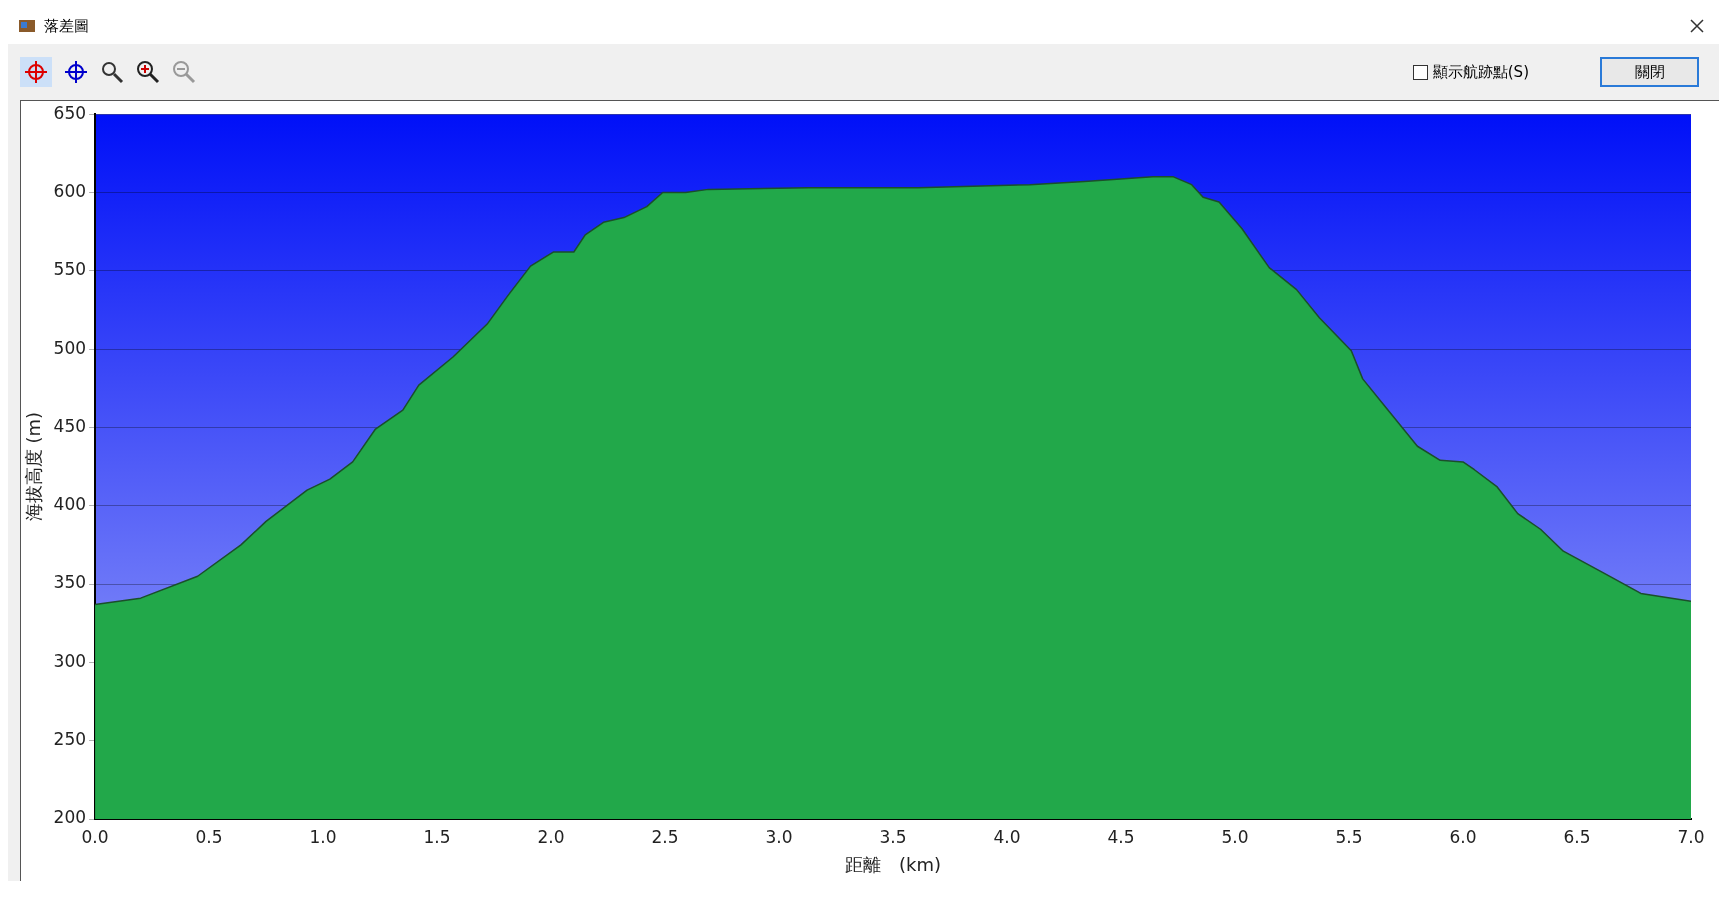  Describe the element at coordinates (1577, 836) in the screenshot. I see `x-tick-label: 6.5` at that location.